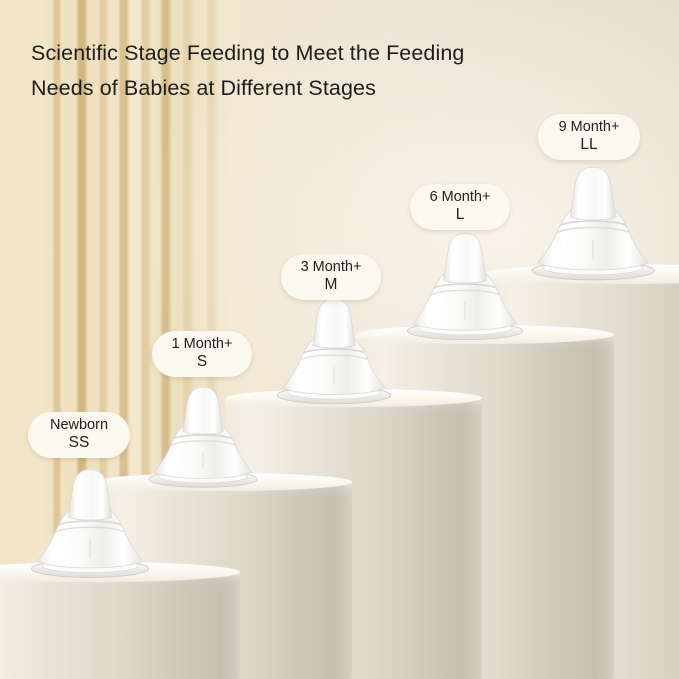  I want to click on pedestal-newborn-ss, so click(120, 620).